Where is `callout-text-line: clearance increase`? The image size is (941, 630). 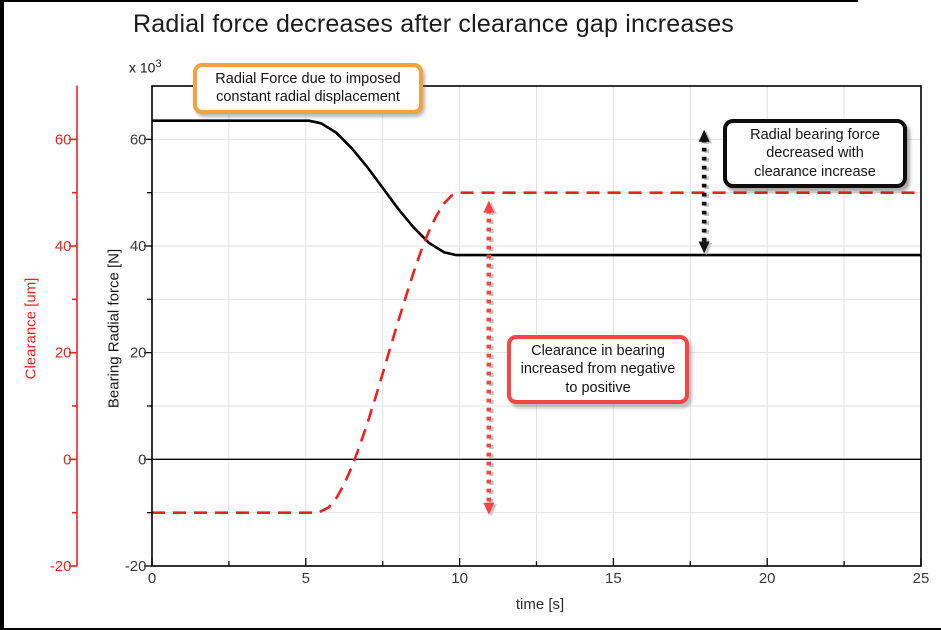 callout-text-line: clearance increase is located at coordinates (815, 171).